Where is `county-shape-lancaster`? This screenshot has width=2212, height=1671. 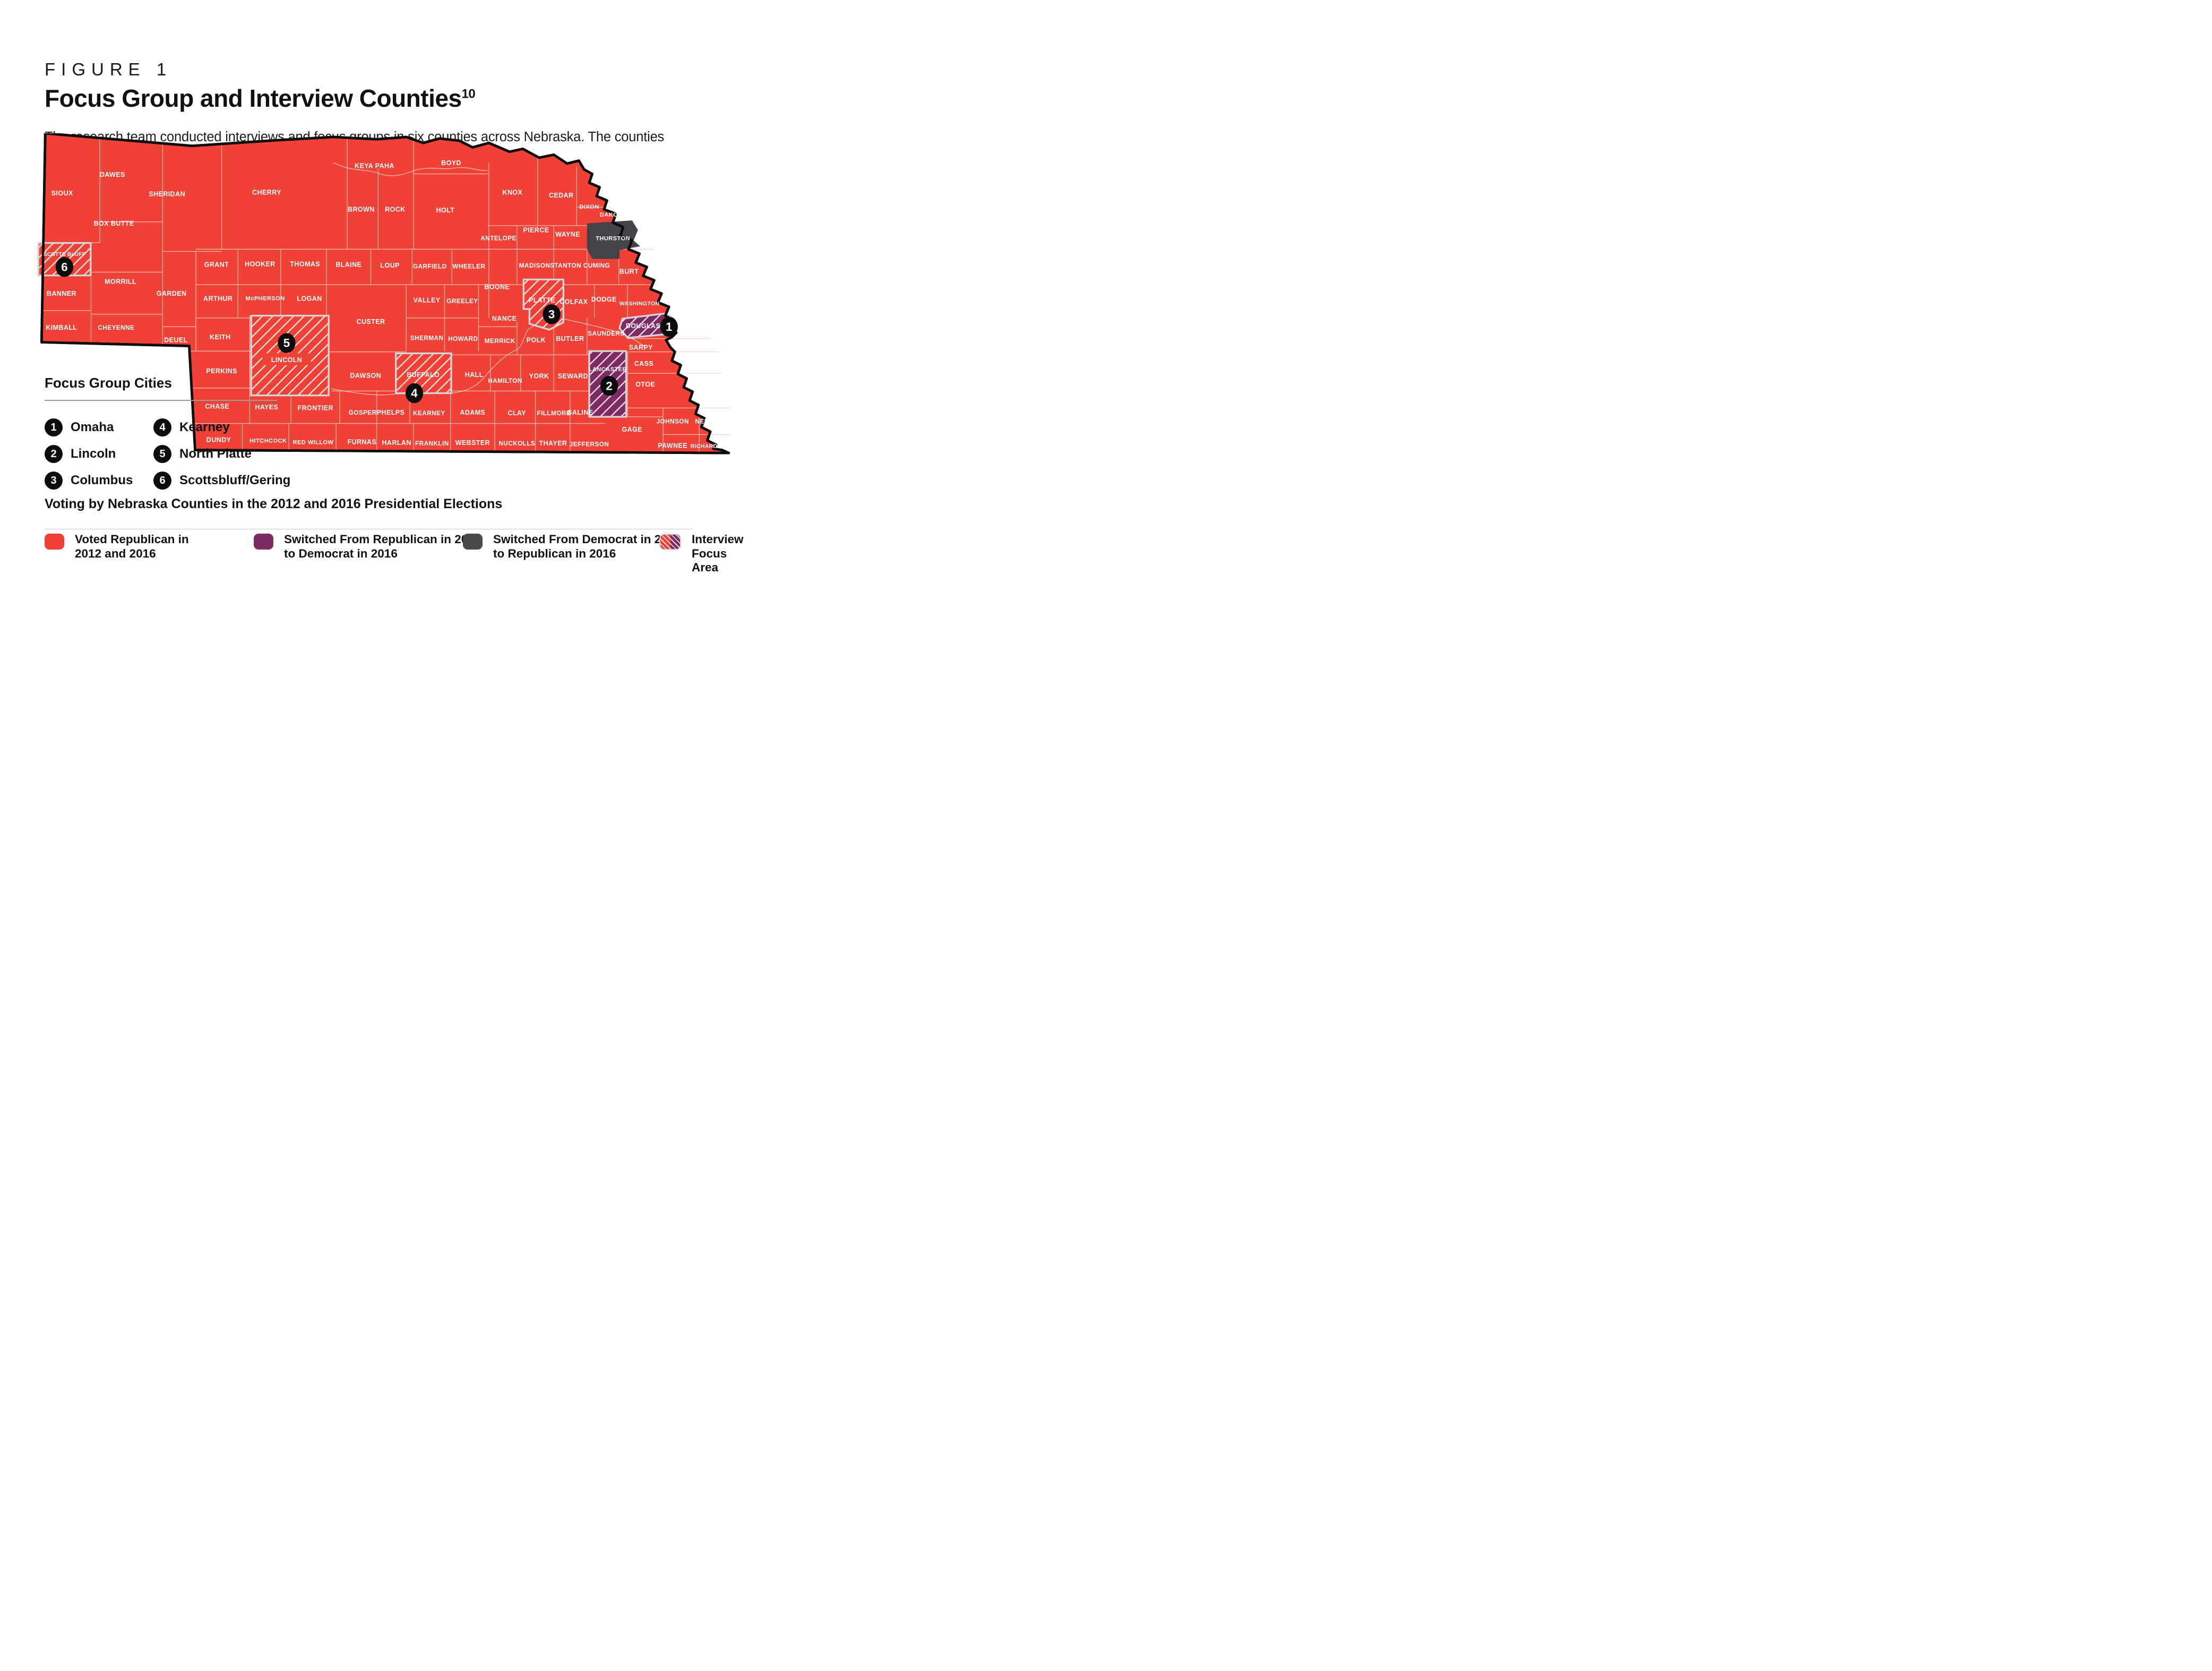
county-shape-lancaster is located at coordinates (607, 384).